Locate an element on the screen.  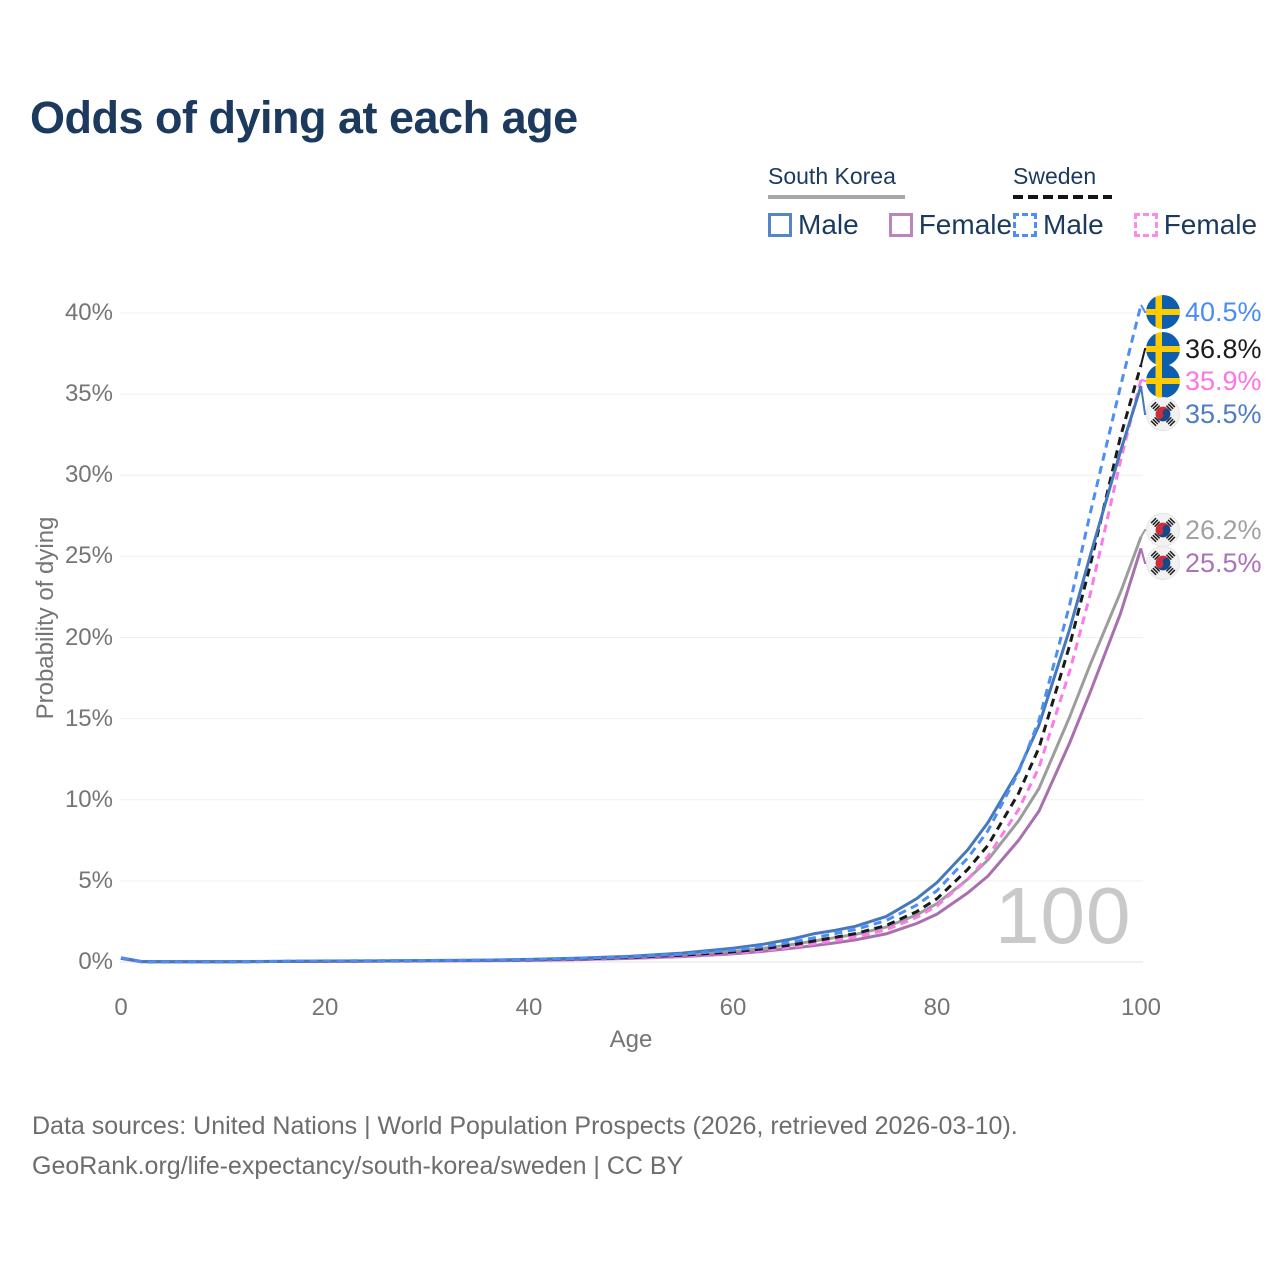
legend-country-south-korea: South Korea is located at coordinates (832, 176).